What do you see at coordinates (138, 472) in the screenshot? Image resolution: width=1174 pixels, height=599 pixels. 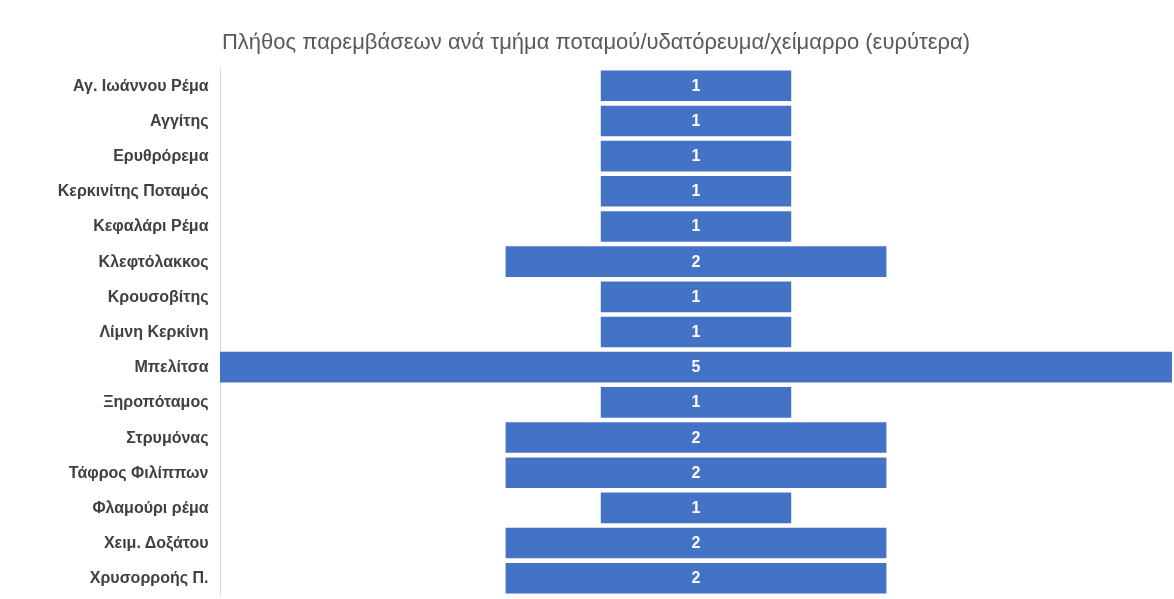 I see `category-label: Τάφρος Φιλίππων` at bounding box center [138, 472].